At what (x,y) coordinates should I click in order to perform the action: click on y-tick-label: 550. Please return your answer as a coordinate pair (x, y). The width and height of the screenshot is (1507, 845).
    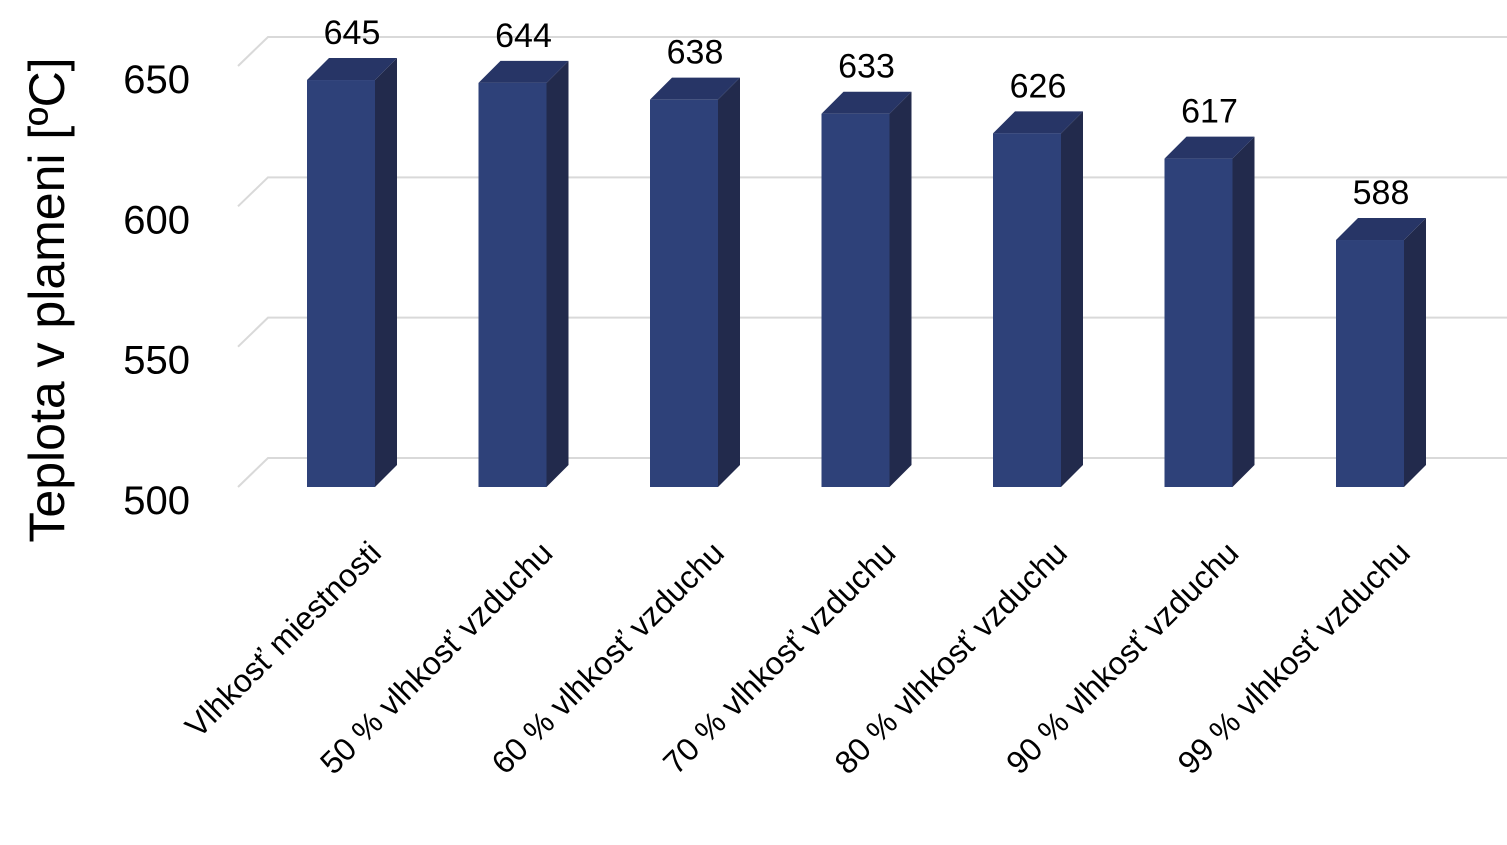
    Looking at the image, I should click on (156, 361).